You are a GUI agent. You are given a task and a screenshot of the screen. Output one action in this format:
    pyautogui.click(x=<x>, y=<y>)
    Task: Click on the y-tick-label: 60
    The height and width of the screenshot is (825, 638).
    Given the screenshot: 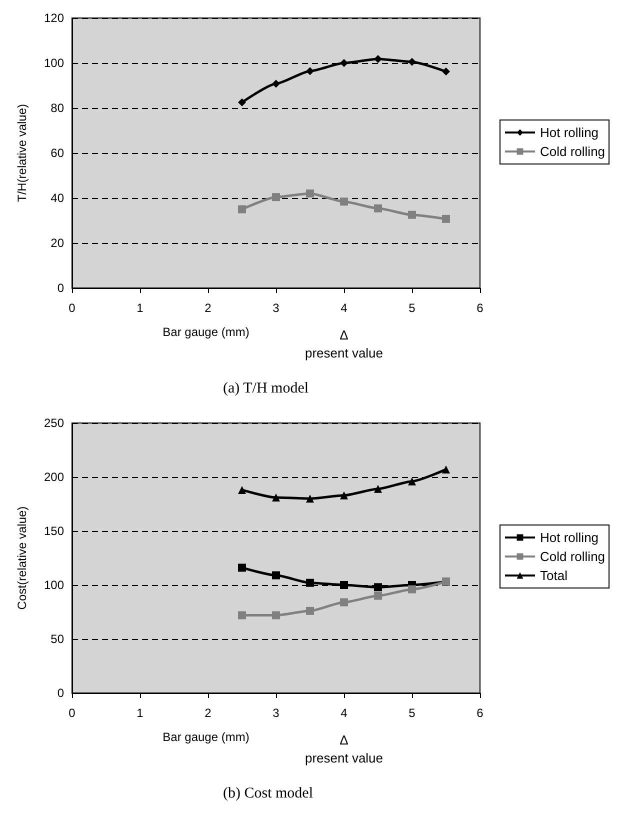 What is the action you would take?
    pyautogui.click(x=57, y=153)
    